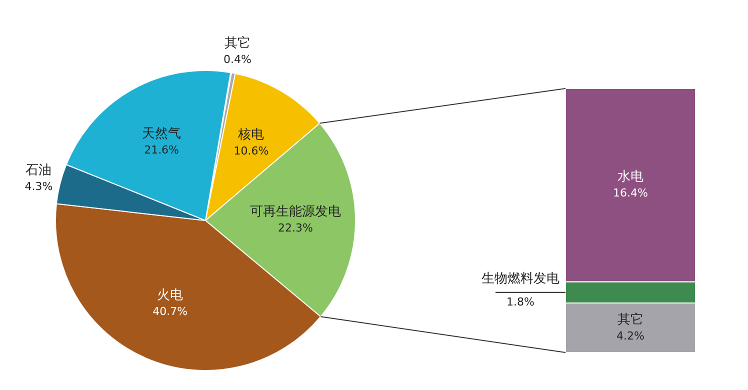  Describe the element at coordinates (38, 186) in the screenshot. I see `data-label: 4.3%` at that location.